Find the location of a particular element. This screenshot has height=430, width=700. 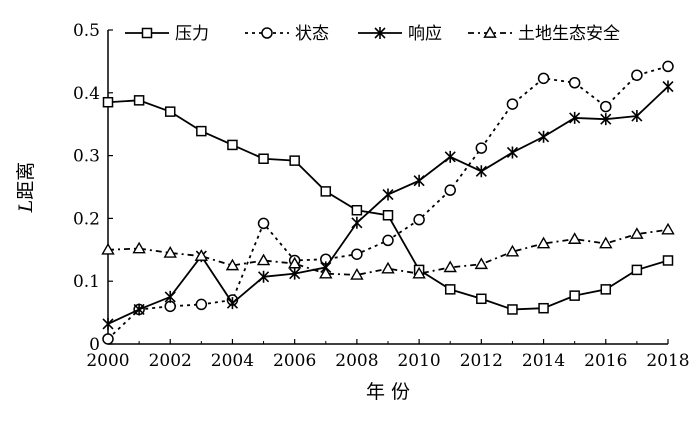

y-tick-label: 0 is located at coordinates (94, 345).